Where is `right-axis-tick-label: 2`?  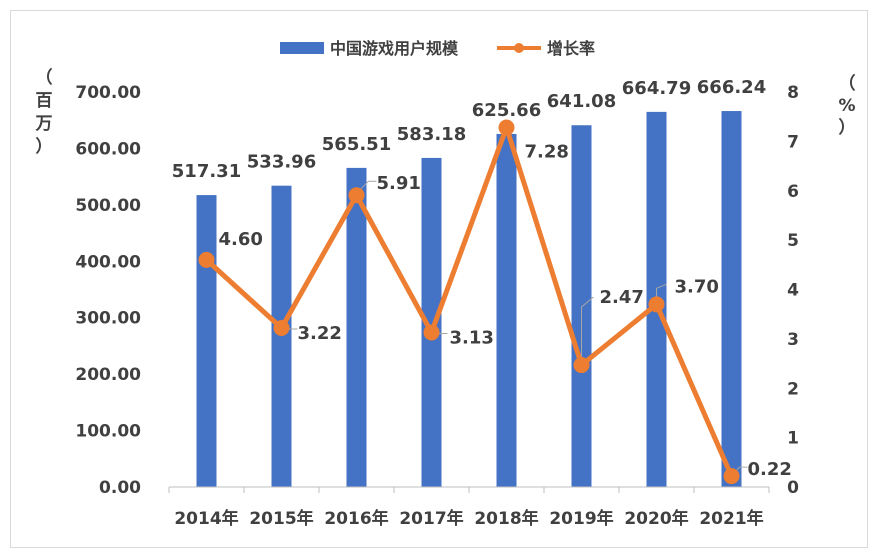
right-axis-tick-label: 2 is located at coordinates (793, 389).